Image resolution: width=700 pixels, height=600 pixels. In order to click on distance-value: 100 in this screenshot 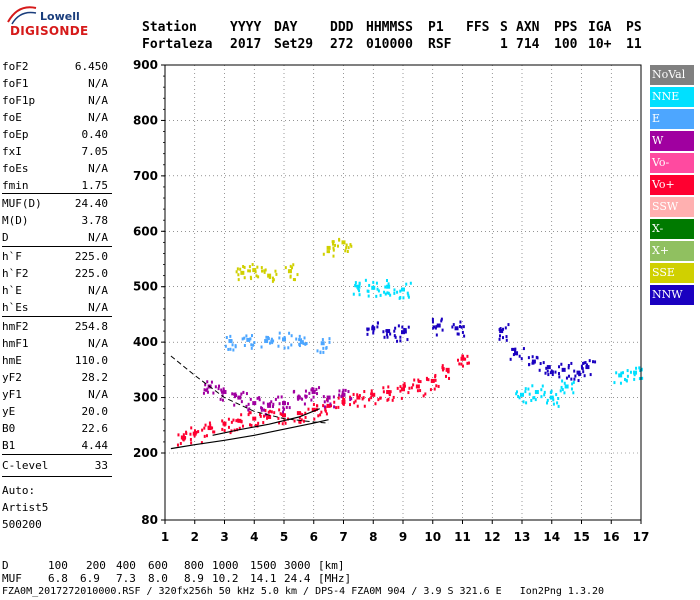, I will do `click(58, 565)`.